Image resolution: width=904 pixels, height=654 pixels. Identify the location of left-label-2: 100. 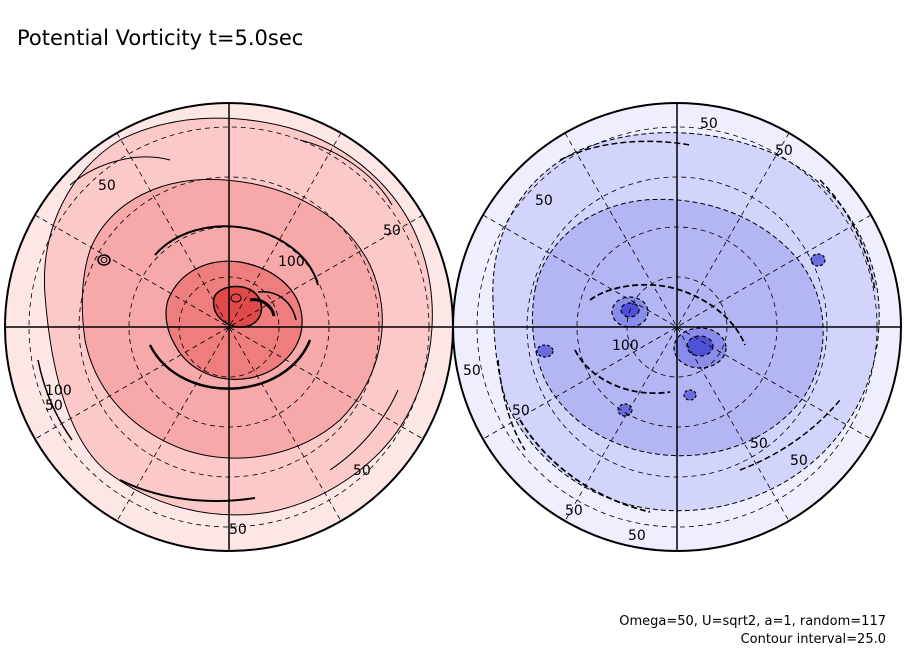
(291, 262).